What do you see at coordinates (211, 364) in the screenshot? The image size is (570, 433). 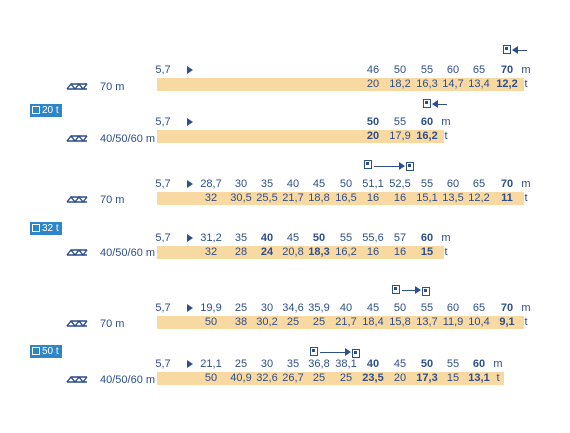 I see `distance-value: 21,1` at bounding box center [211, 364].